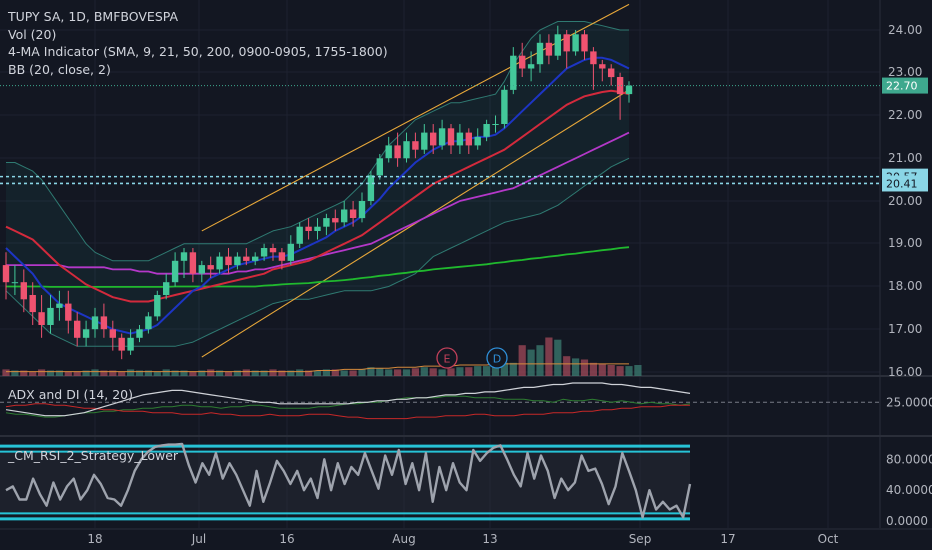  Describe the element at coordinates (905, 72) in the screenshot. I see `price-axis-label: 23.00` at that location.